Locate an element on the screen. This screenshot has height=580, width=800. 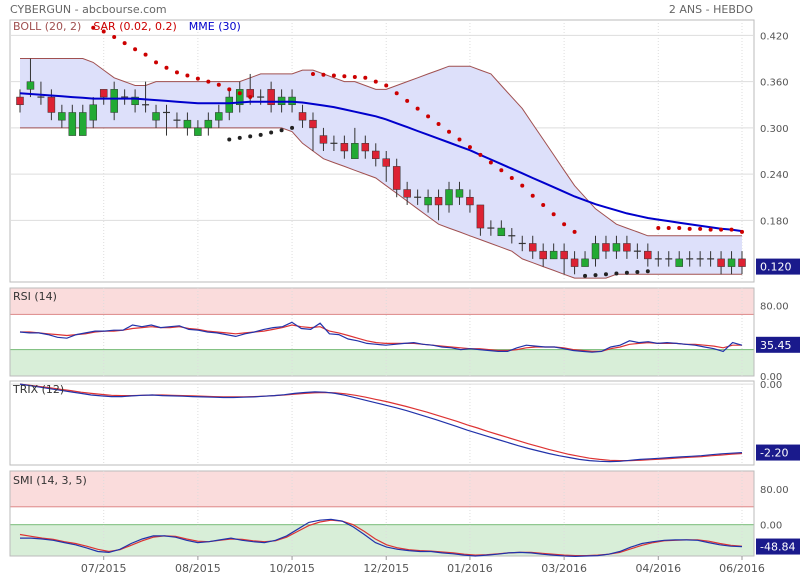
trix-panel-frame is located at coordinates (382, 423).